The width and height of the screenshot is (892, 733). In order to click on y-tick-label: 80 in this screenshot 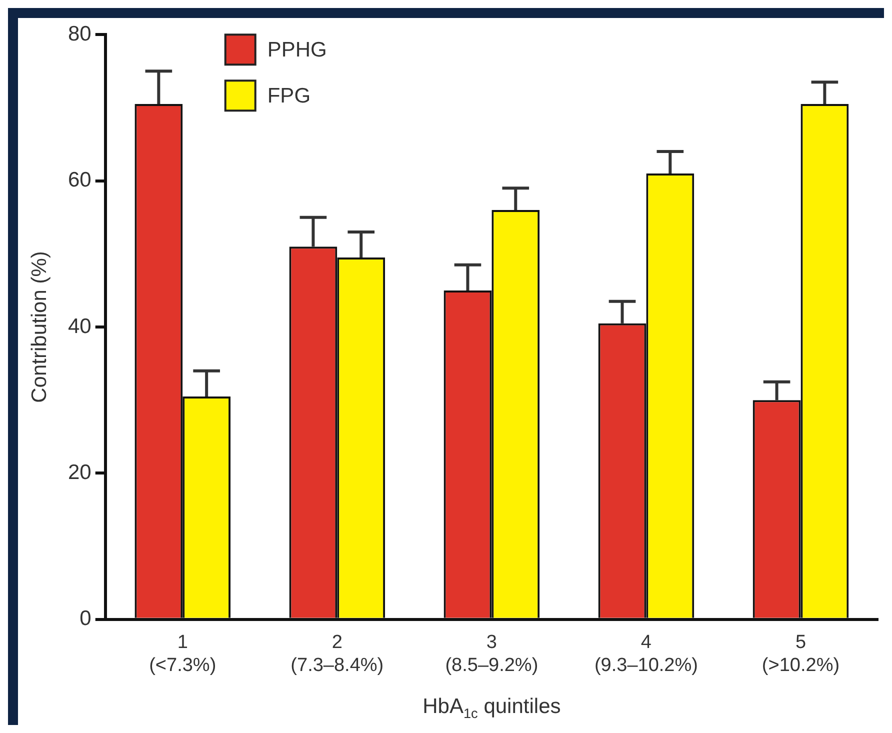, I will do `click(80, 34)`.